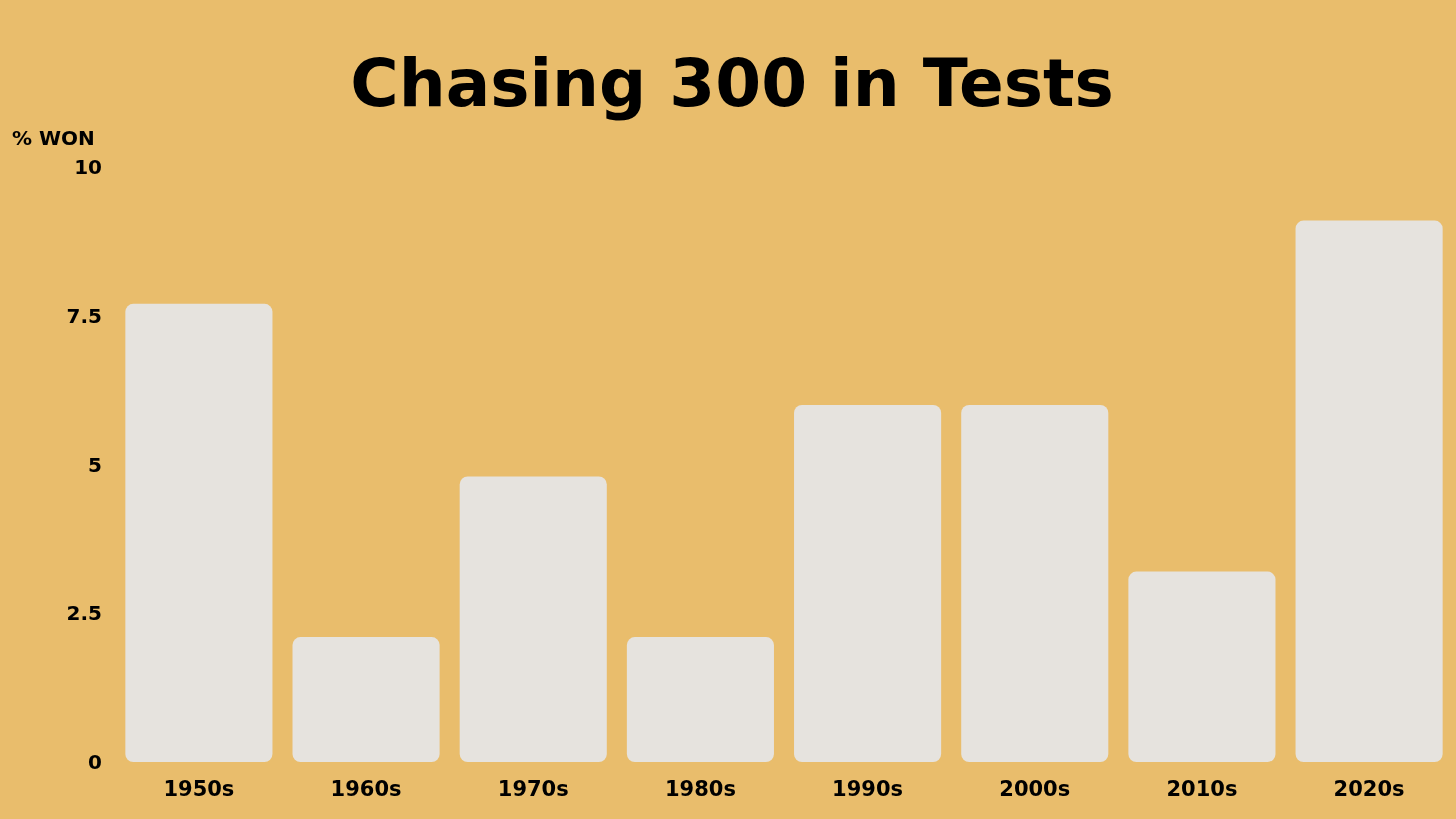 The image size is (1456, 819). Describe the element at coordinates (1369, 789) in the screenshot. I see `x-tick-label: 2020s` at that location.